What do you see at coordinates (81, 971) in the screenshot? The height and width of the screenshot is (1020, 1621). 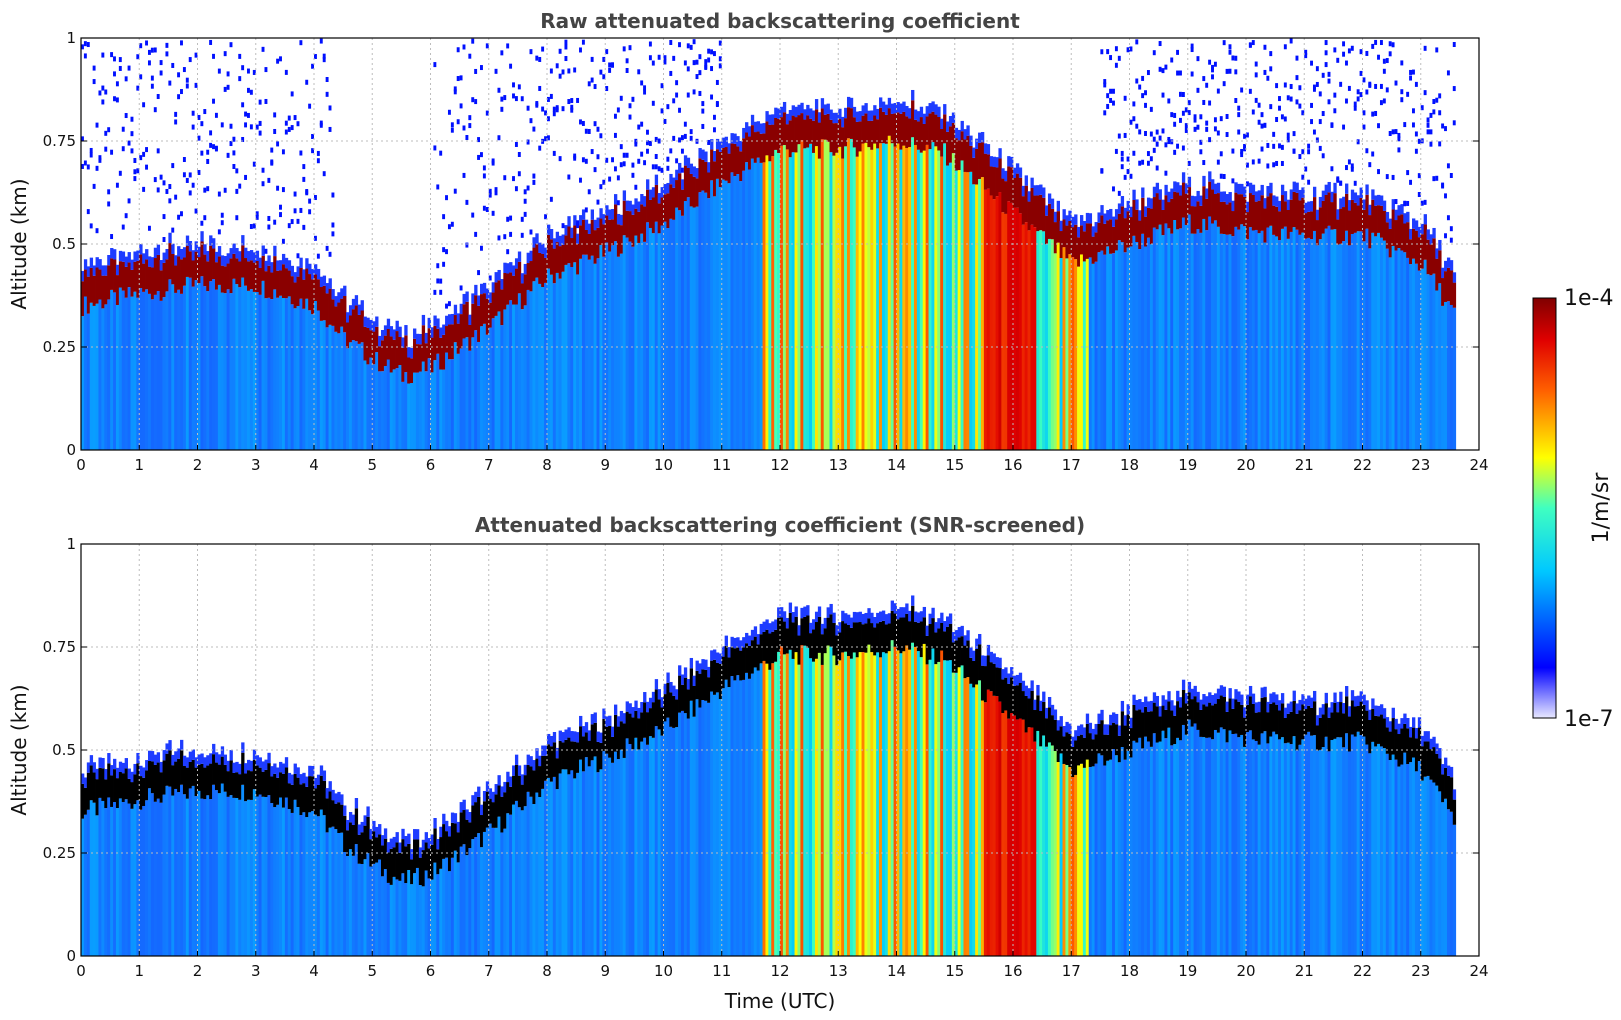 I see `x-tick-label: 0` at bounding box center [81, 971].